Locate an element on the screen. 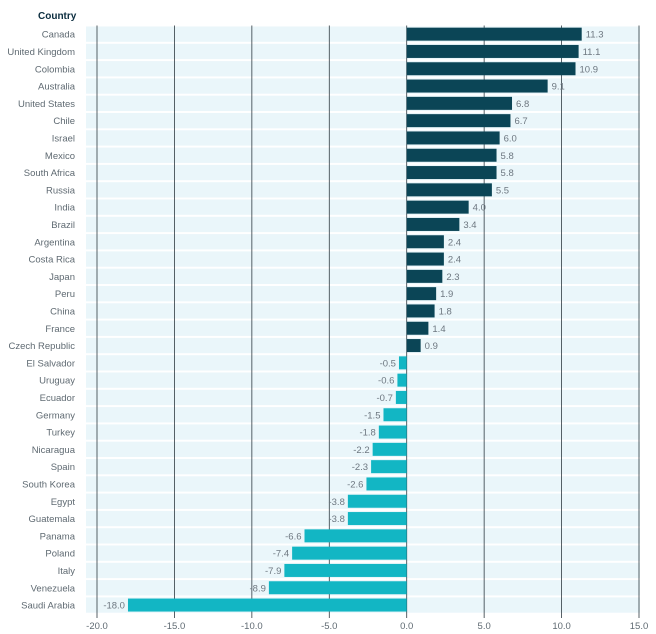 The height and width of the screenshot is (634, 656). value-label: -3.8 is located at coordinates (336, 519).